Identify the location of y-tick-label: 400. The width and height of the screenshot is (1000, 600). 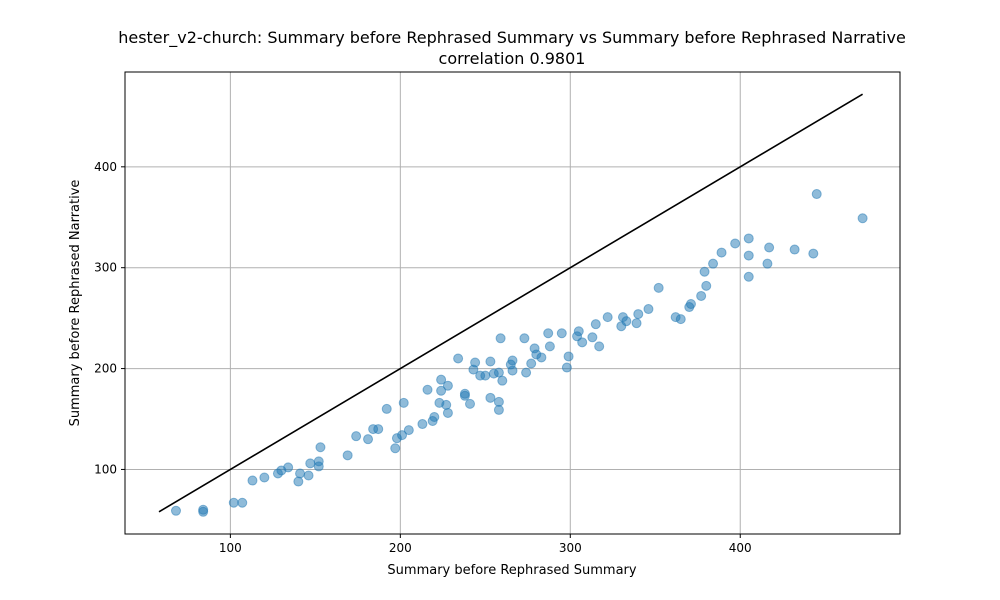
(105, 167).